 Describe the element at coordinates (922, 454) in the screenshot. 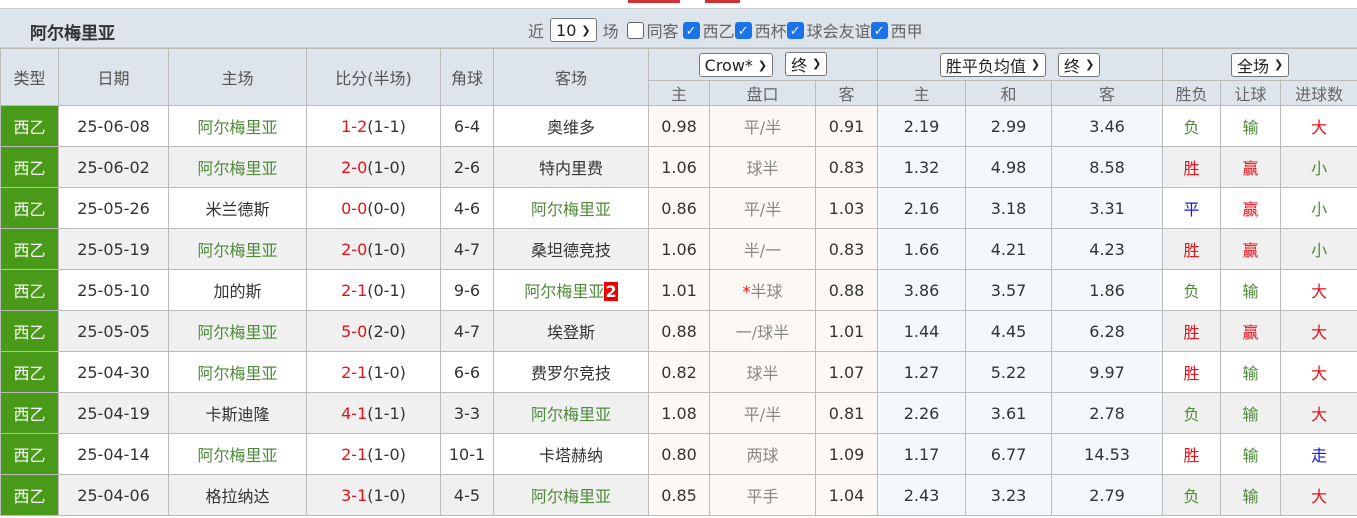

I see `eu-home-odds: 1.17` at that location.